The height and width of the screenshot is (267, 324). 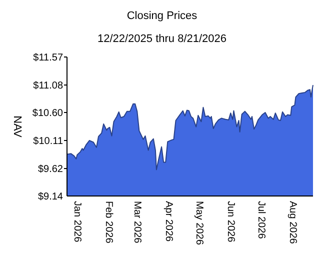 What do you see at coordinates (51, 170) in the screenshot?
I see `y-tick-label: $9.62` at bounding box center [51, 170].